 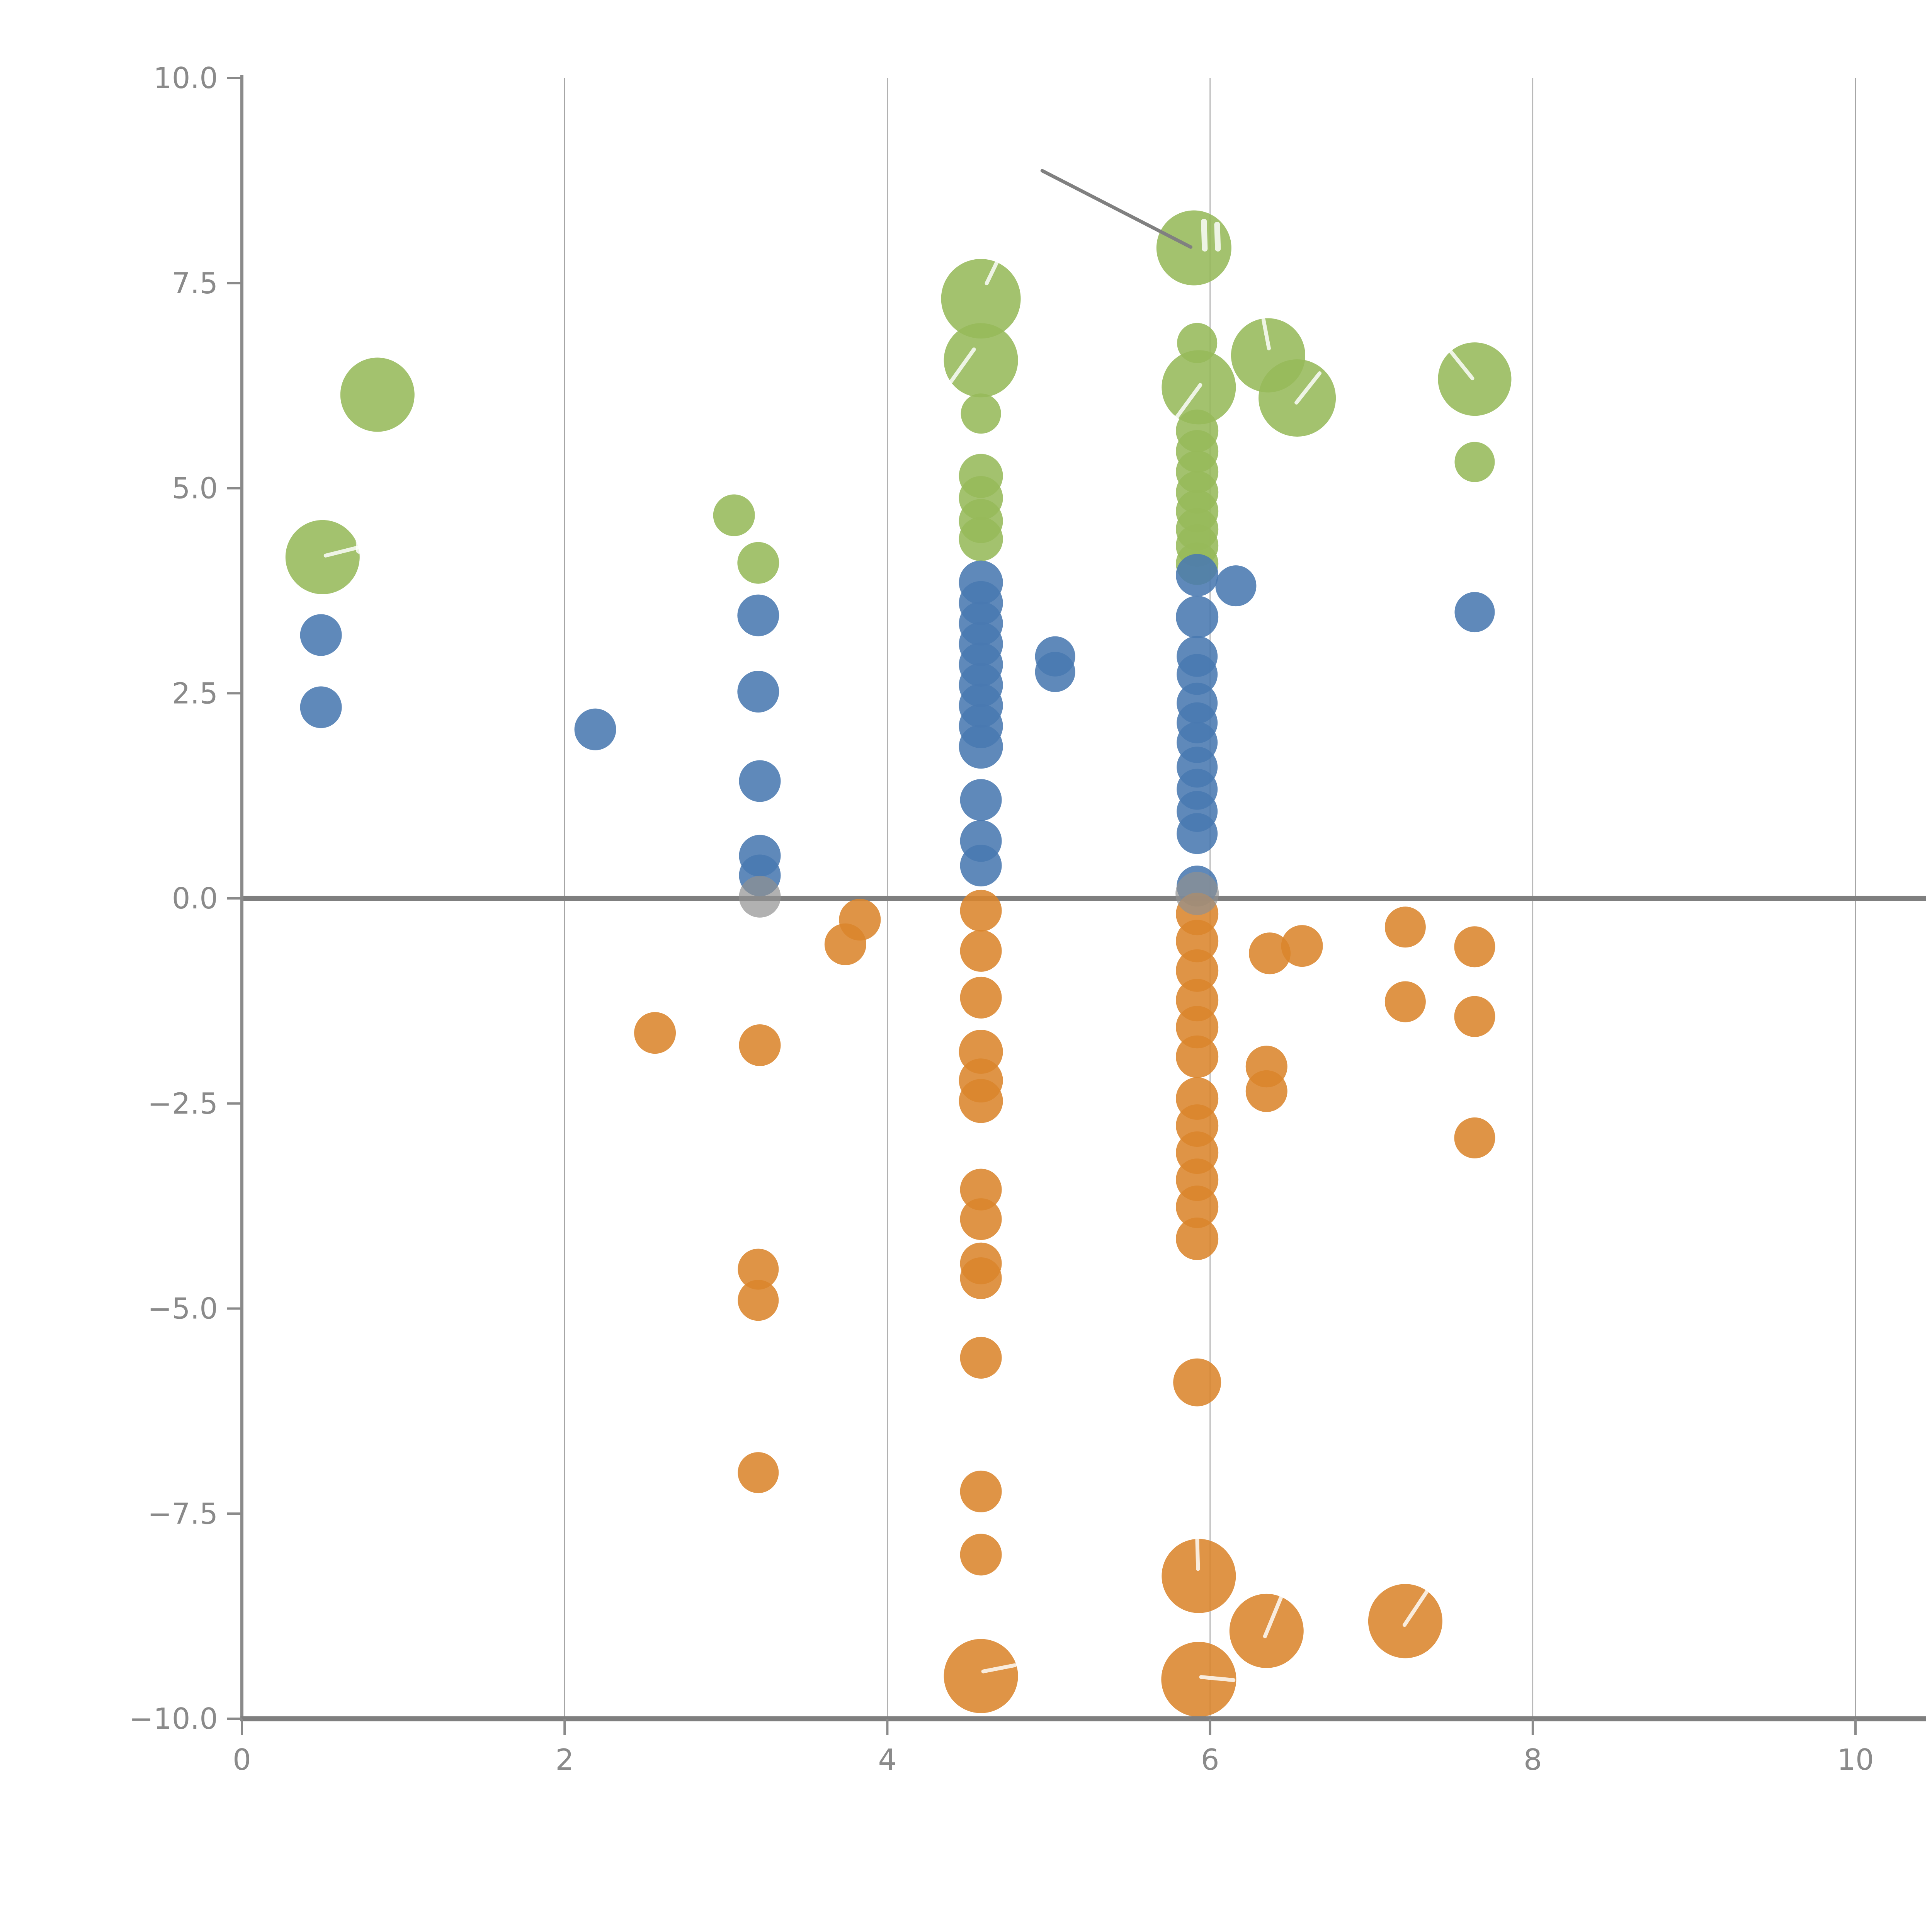 I want to click on annotation-pointer-line, so click(x=1116, y=209).